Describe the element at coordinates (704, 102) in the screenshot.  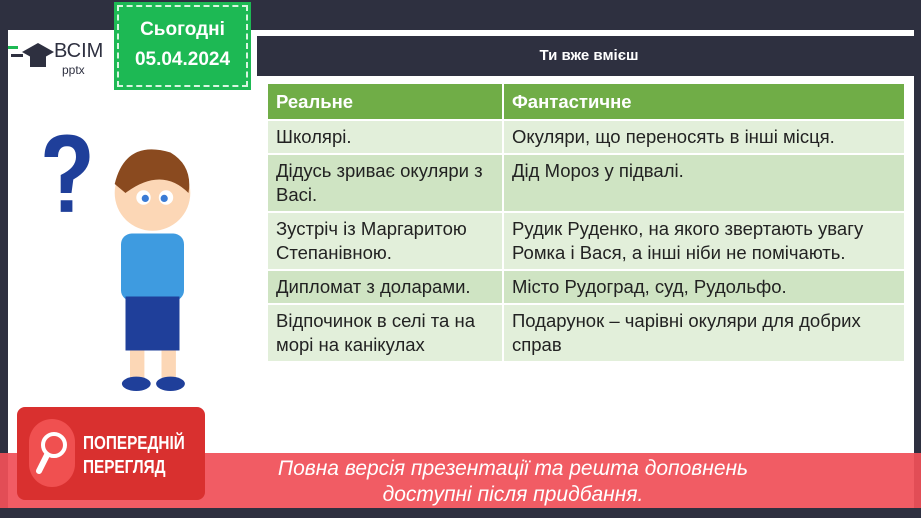
I see `column-header: Фантастичне` at that location.